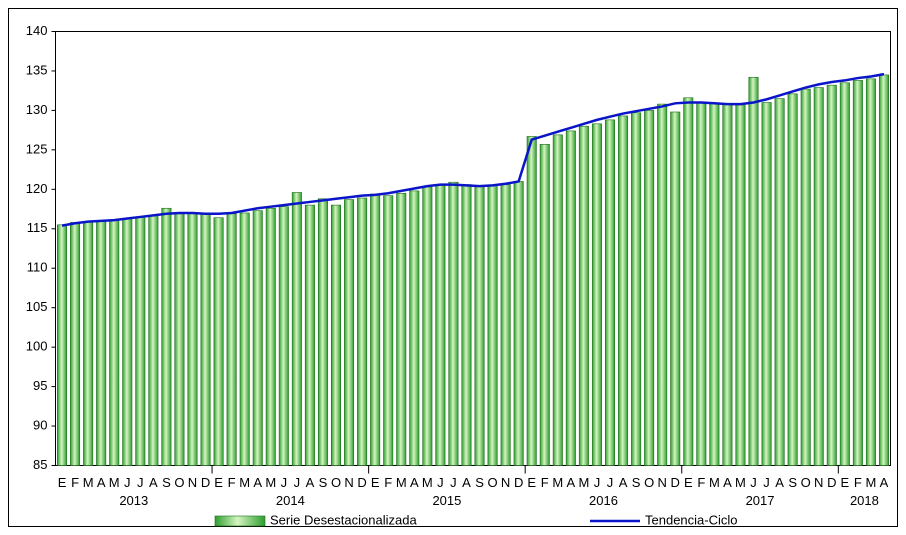 Image resolution: width=906 pixels, height=535 pixels. What do you see at coordinates (133, 500) in the screenshot?
I see `year-label: 2013` at bounding box center [133, 500].